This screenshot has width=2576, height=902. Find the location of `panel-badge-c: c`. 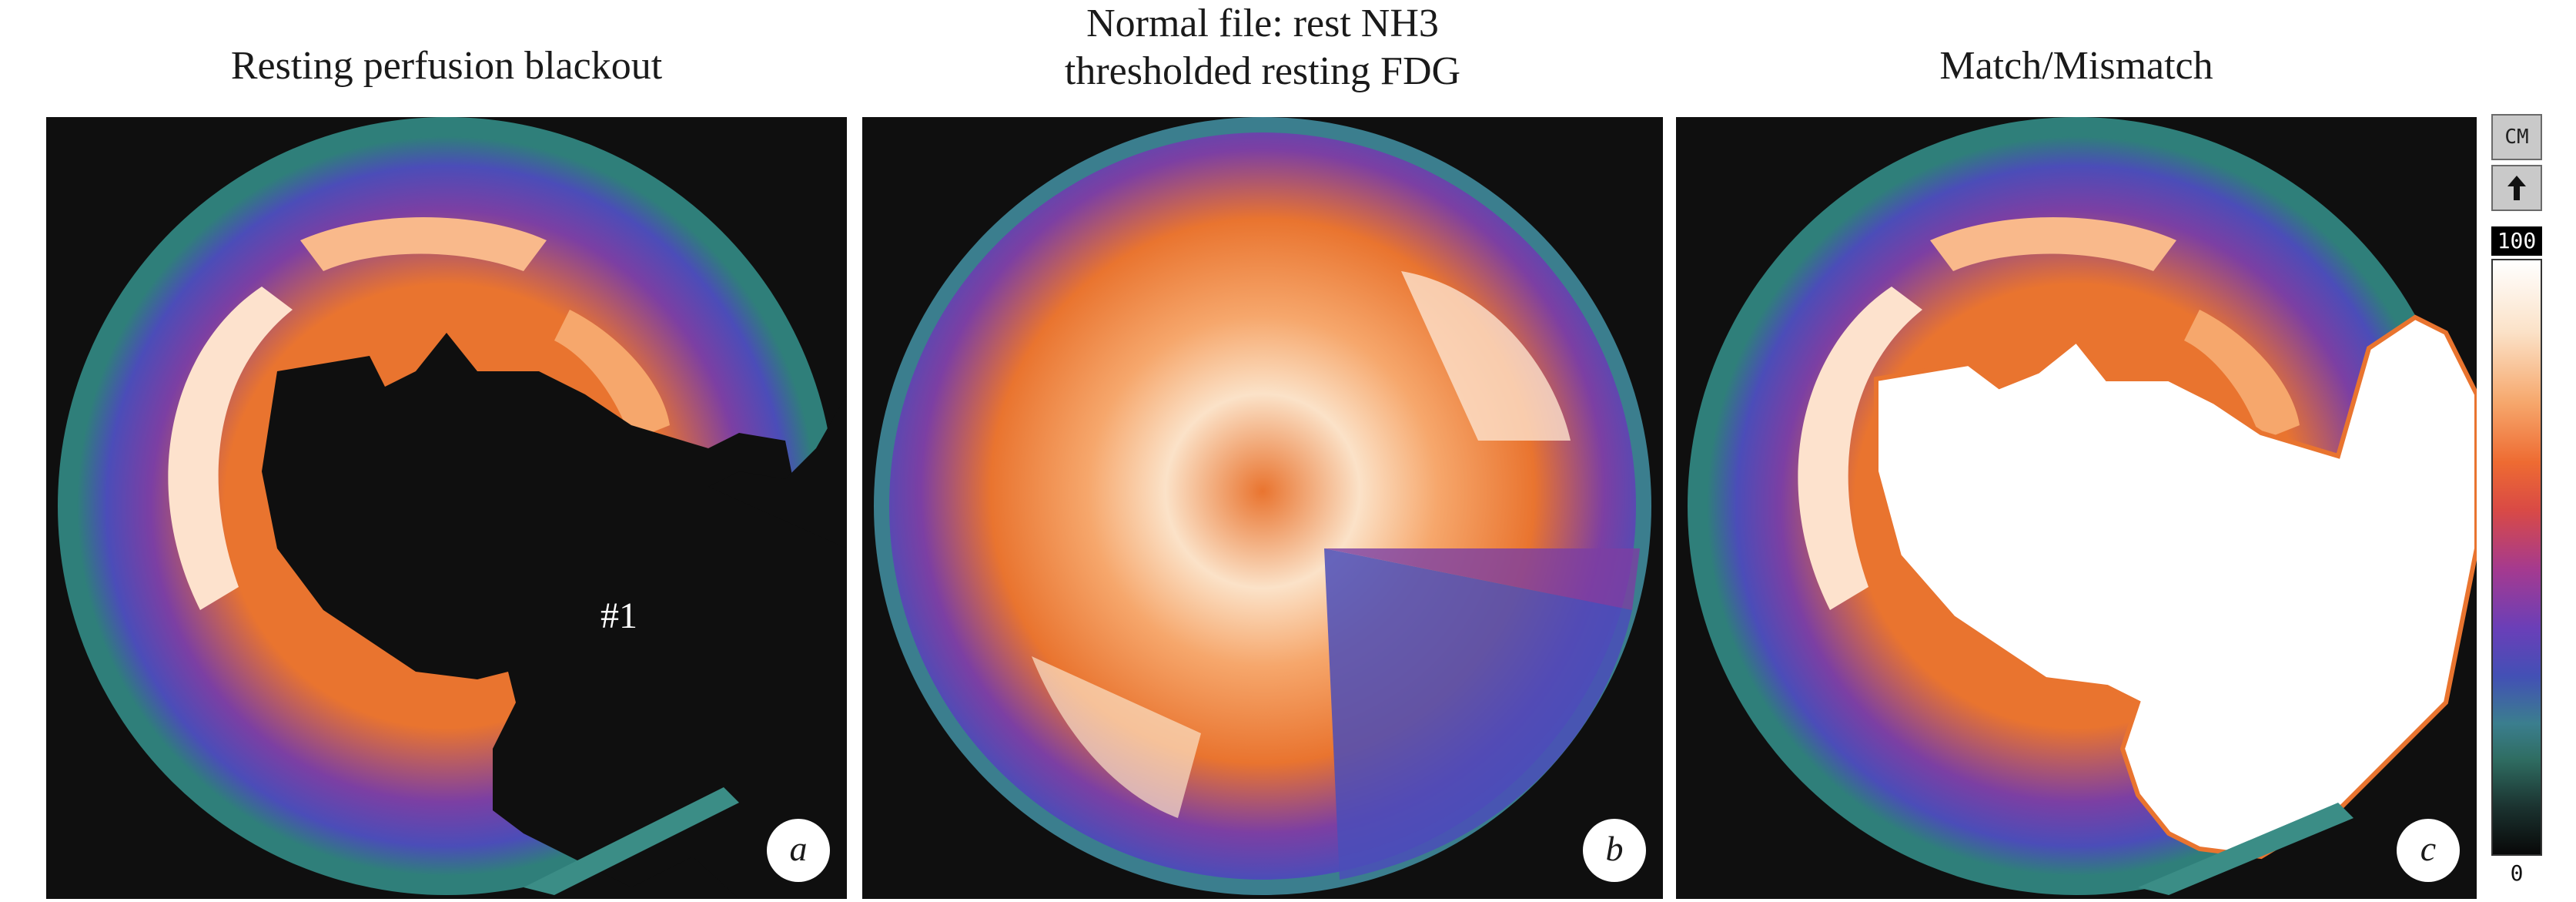

panel-badge-c: c is located at coordinates (2429, 851).